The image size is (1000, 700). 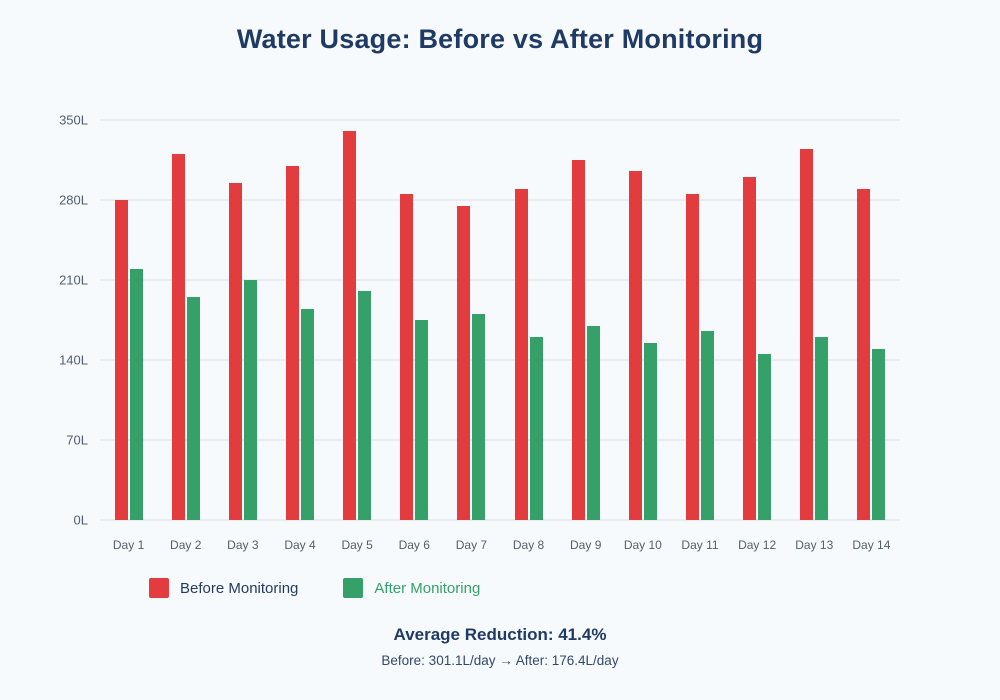 What do you see at coordinates (500, 120) in the screenshot?
I see `gridline-350L` at bounding box center [500, 120].